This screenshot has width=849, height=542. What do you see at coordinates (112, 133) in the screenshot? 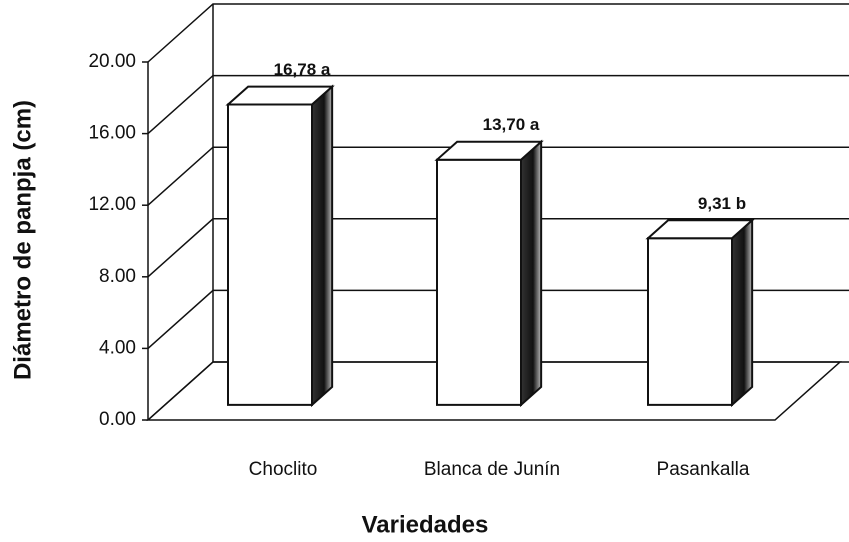
I see `y-tick-label: 16.00` at bounding box center [112, 133].